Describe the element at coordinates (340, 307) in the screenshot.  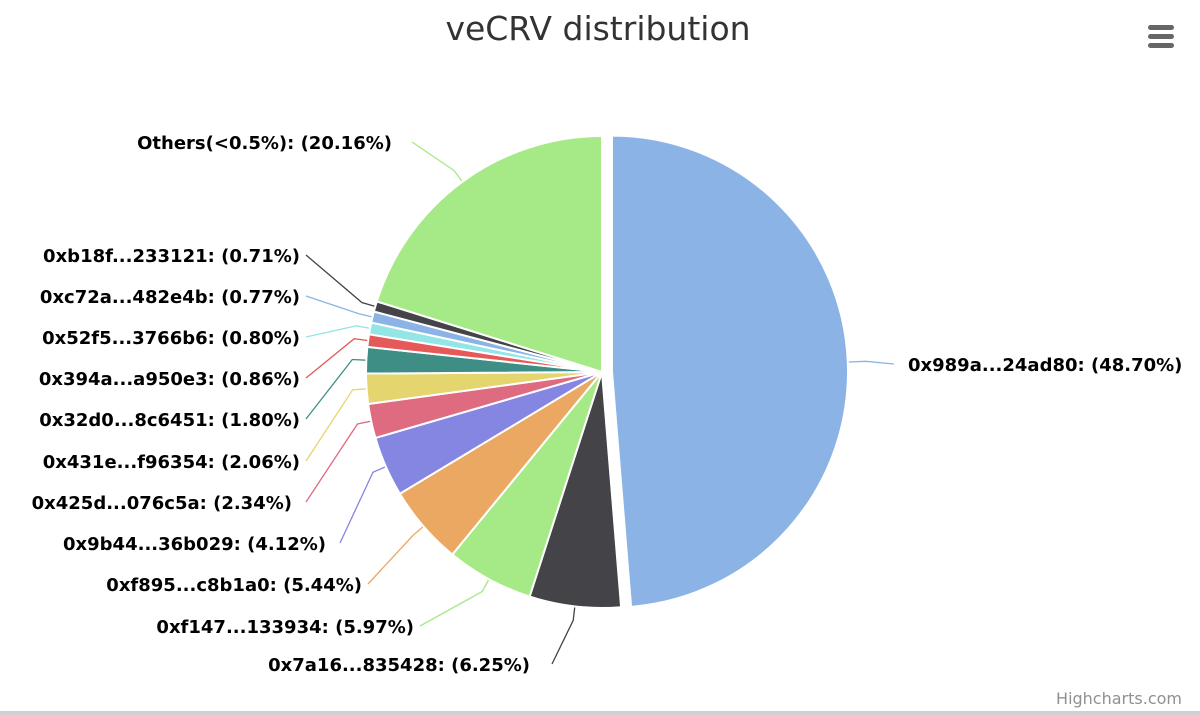
I see `connector-0xc72a-482e4b` at that location.